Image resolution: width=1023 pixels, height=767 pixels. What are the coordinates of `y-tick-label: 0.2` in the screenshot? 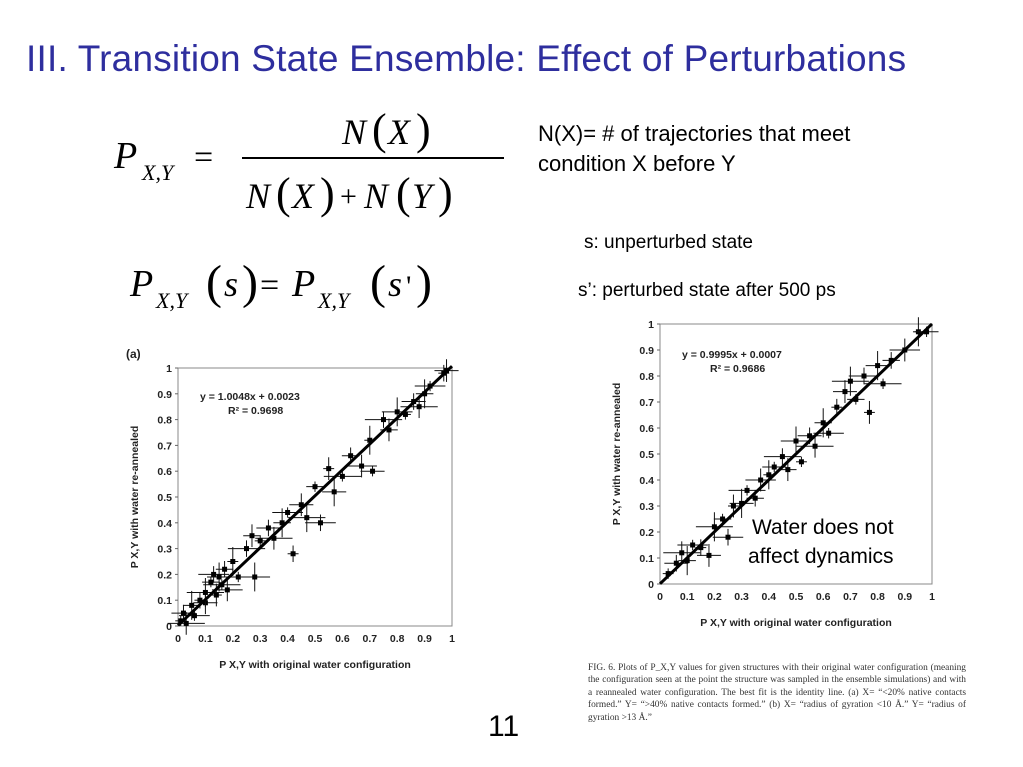 It's located at (164, 575).